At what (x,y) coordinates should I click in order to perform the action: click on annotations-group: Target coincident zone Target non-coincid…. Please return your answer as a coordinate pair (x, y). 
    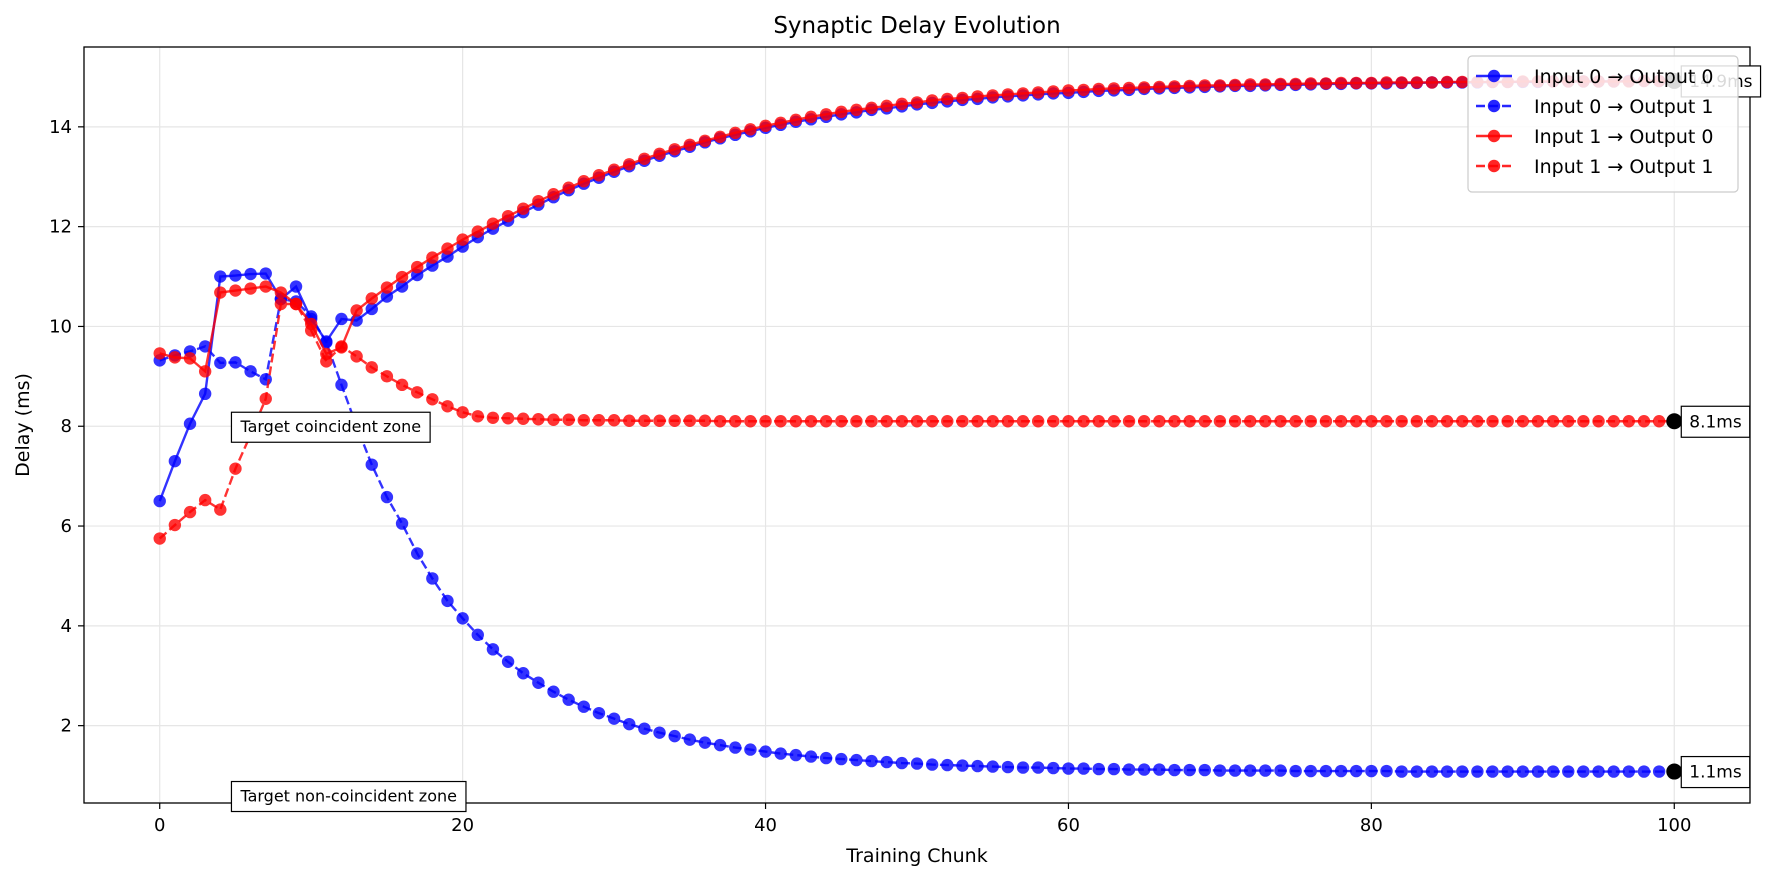
    Looking at the image, I should click on (348, 612).